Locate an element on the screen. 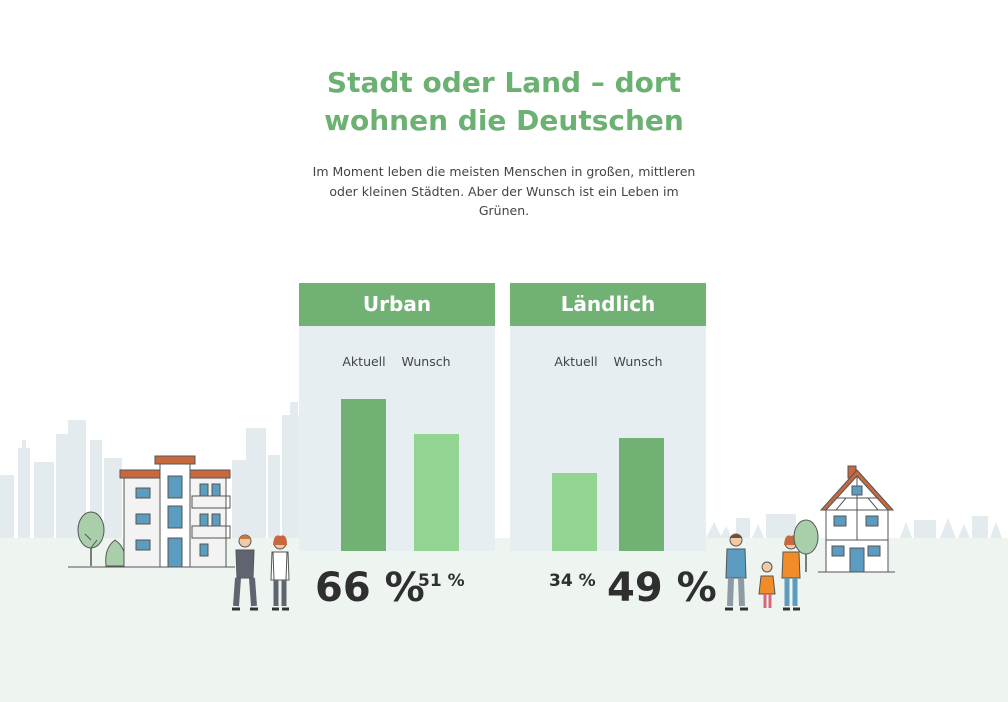  apartment-building-icon is located at coordinates (175, 511).